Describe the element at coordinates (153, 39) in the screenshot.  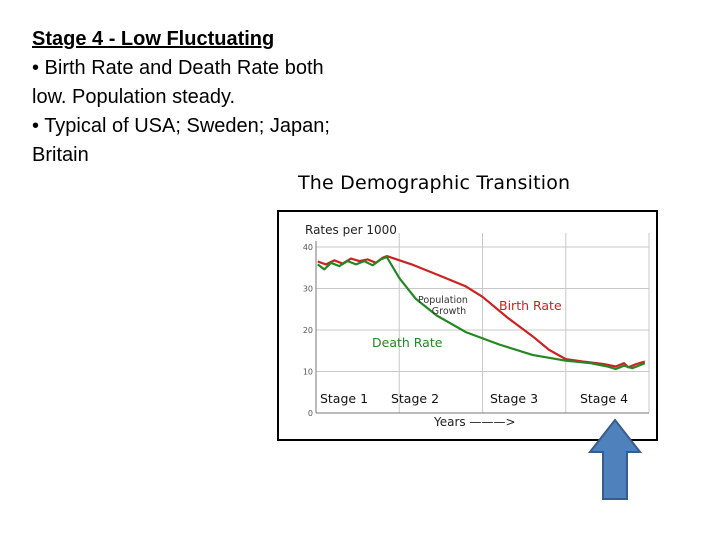
I see `slide-title: Stage 4 - Low Fluctuating` at that location.